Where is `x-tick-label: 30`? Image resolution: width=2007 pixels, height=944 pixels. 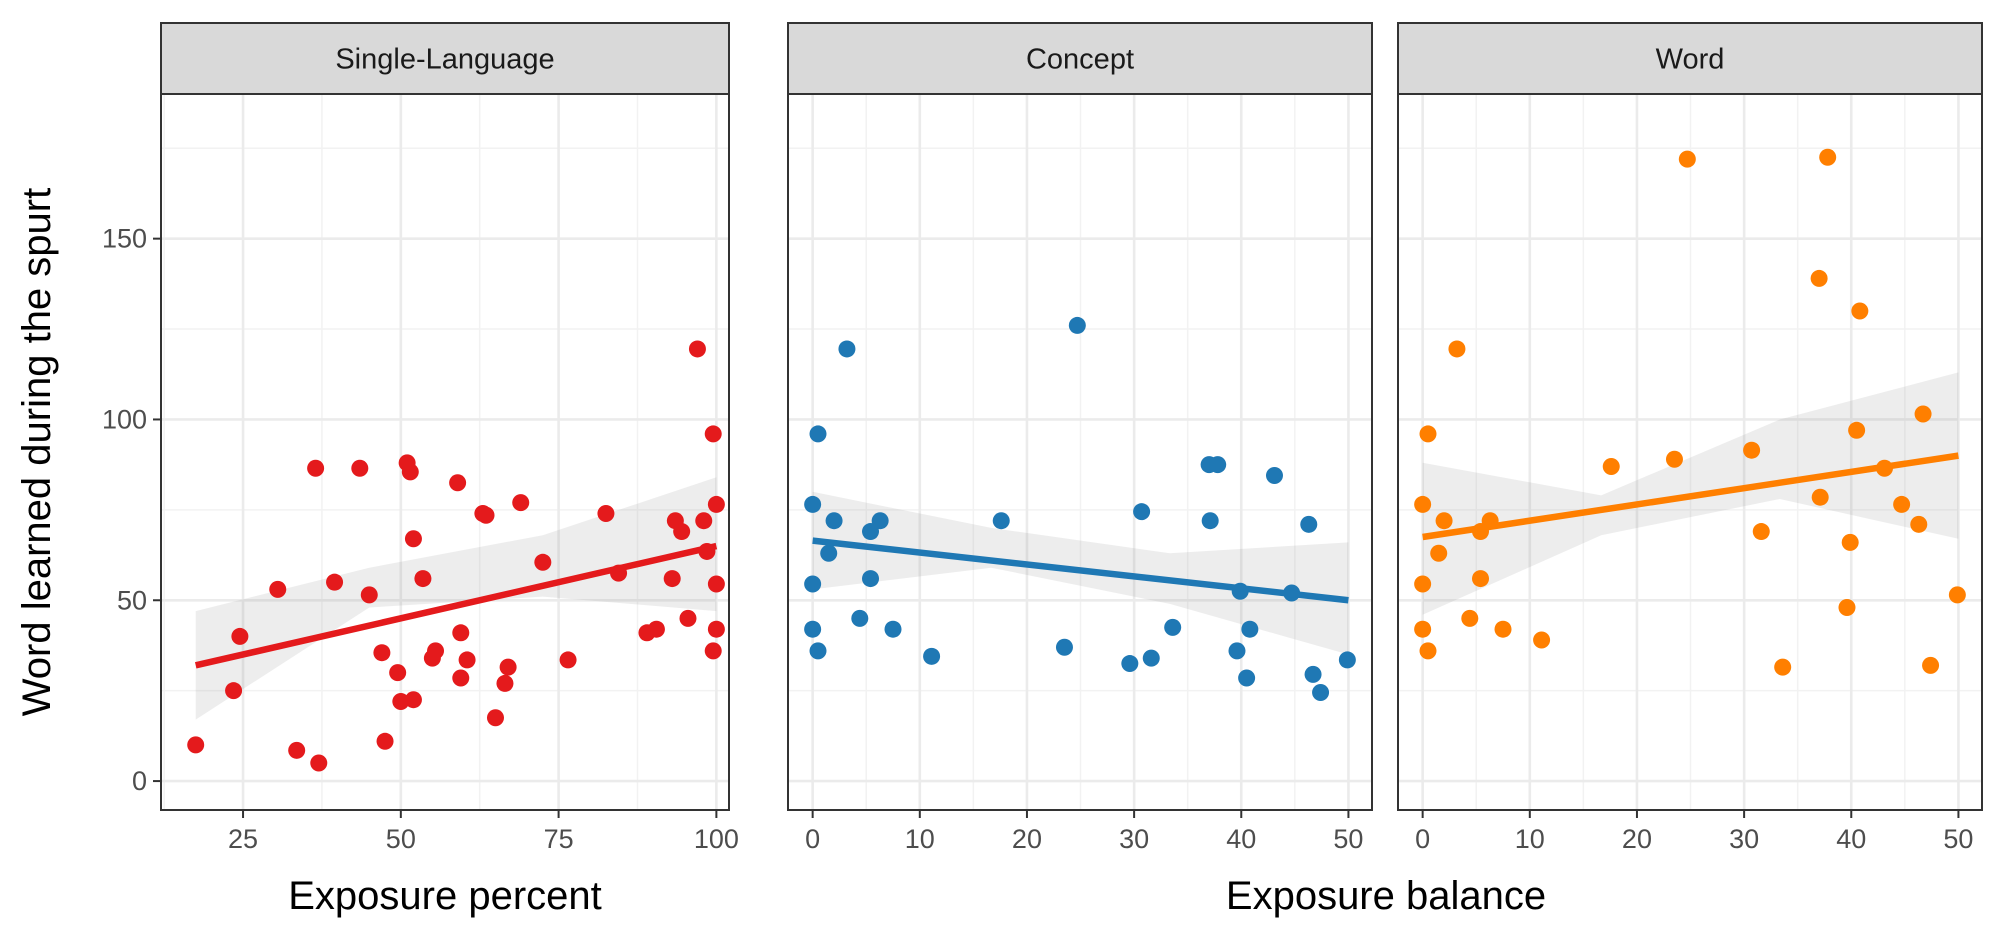
x-tick-label: 30 is located at coordinates (1744, 839).